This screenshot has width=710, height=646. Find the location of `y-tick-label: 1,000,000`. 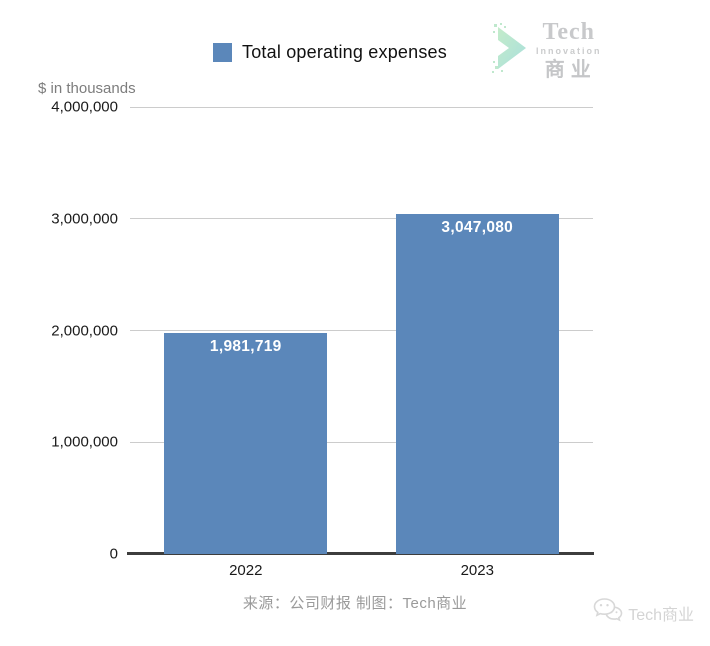

y-tick-label: 1,000,000 is located at coordinates (84, 442).